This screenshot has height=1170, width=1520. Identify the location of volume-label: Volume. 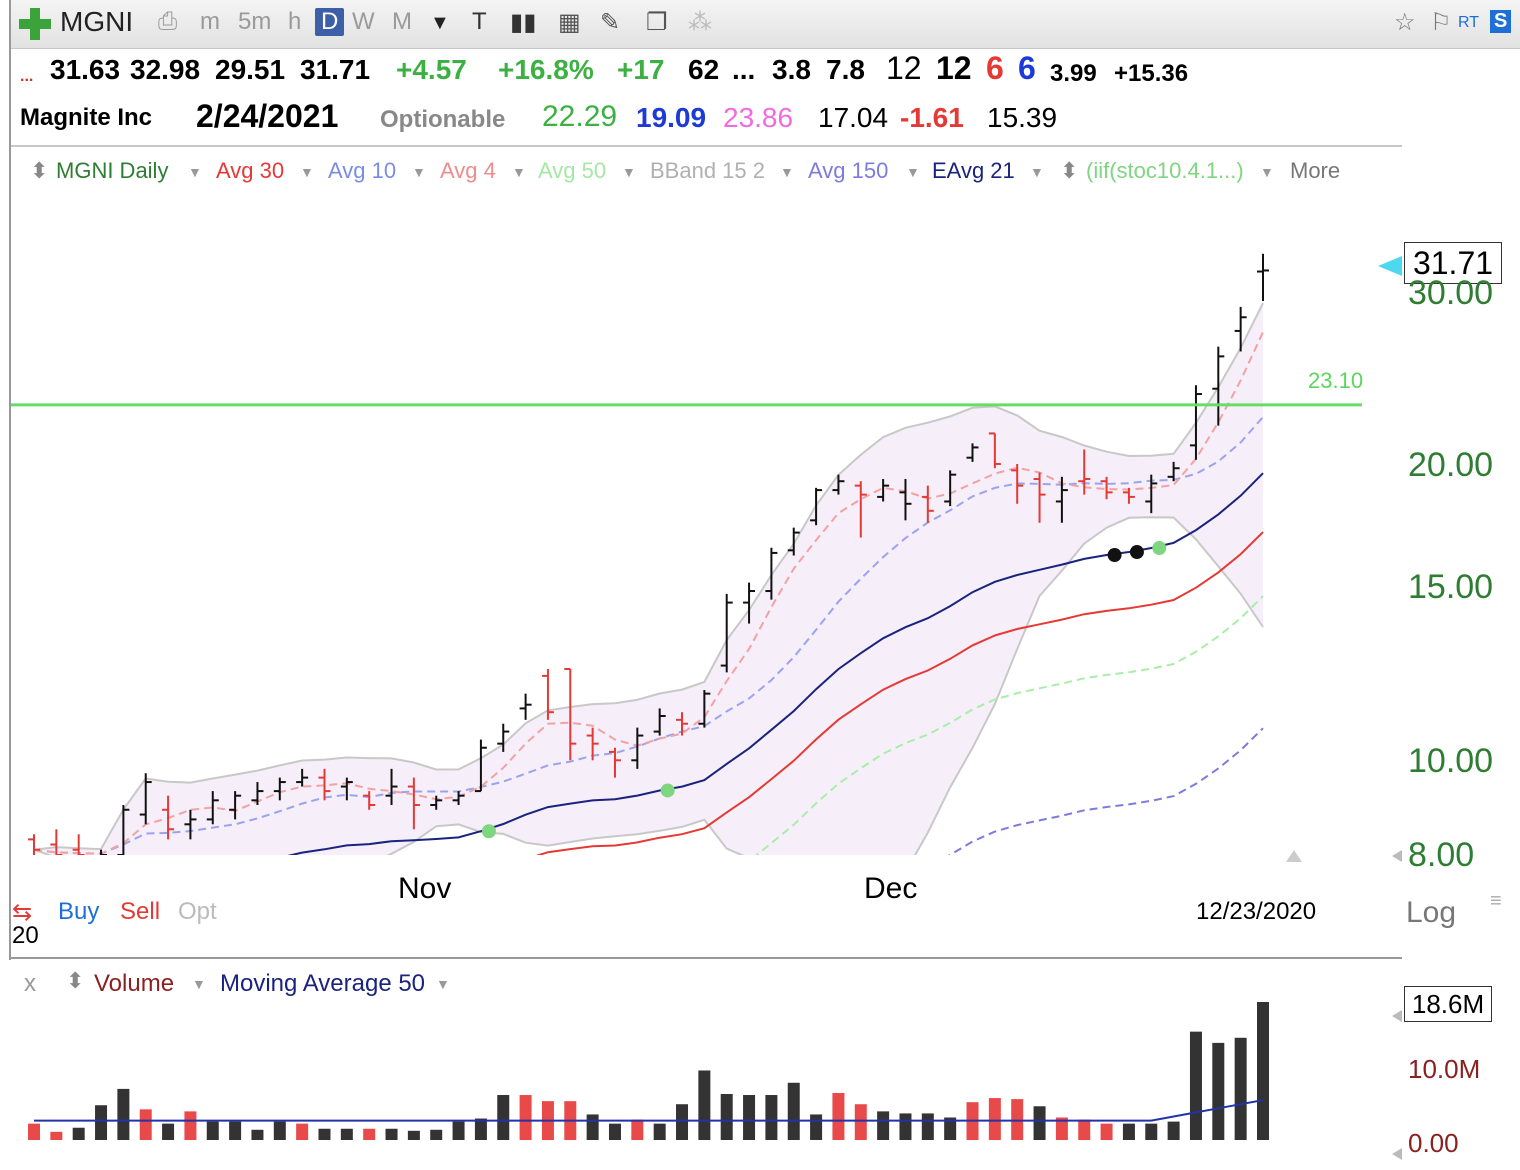
(134, 983).